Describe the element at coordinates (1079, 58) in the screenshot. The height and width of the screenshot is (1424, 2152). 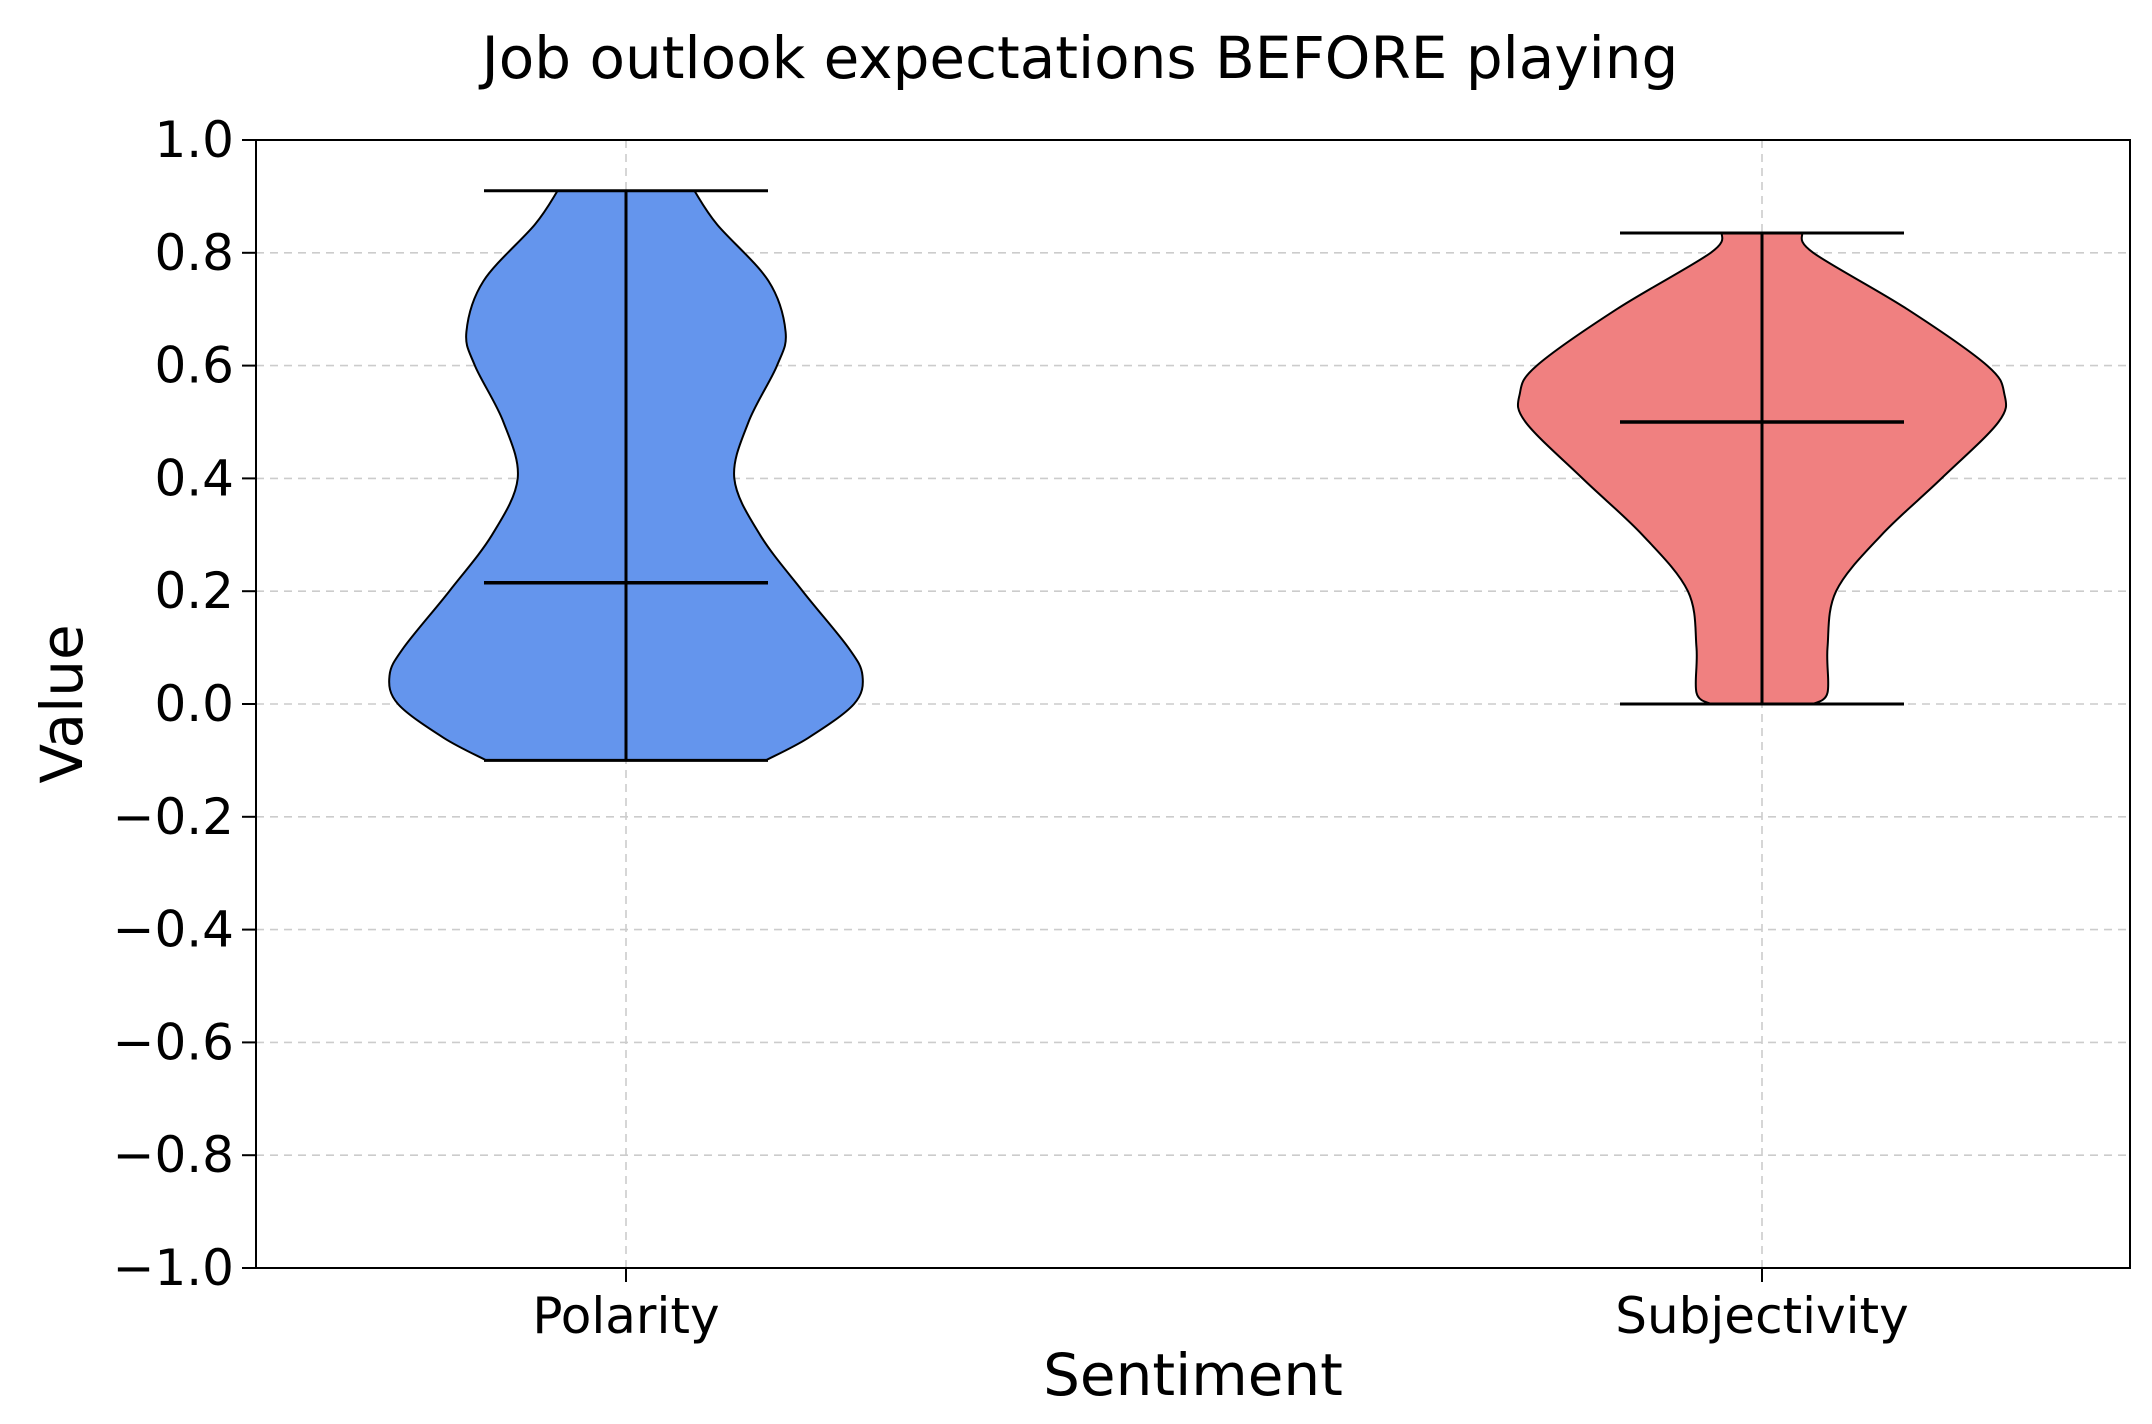
I see `chart-title: Job outlook expectations BEFORE playing` at that location.